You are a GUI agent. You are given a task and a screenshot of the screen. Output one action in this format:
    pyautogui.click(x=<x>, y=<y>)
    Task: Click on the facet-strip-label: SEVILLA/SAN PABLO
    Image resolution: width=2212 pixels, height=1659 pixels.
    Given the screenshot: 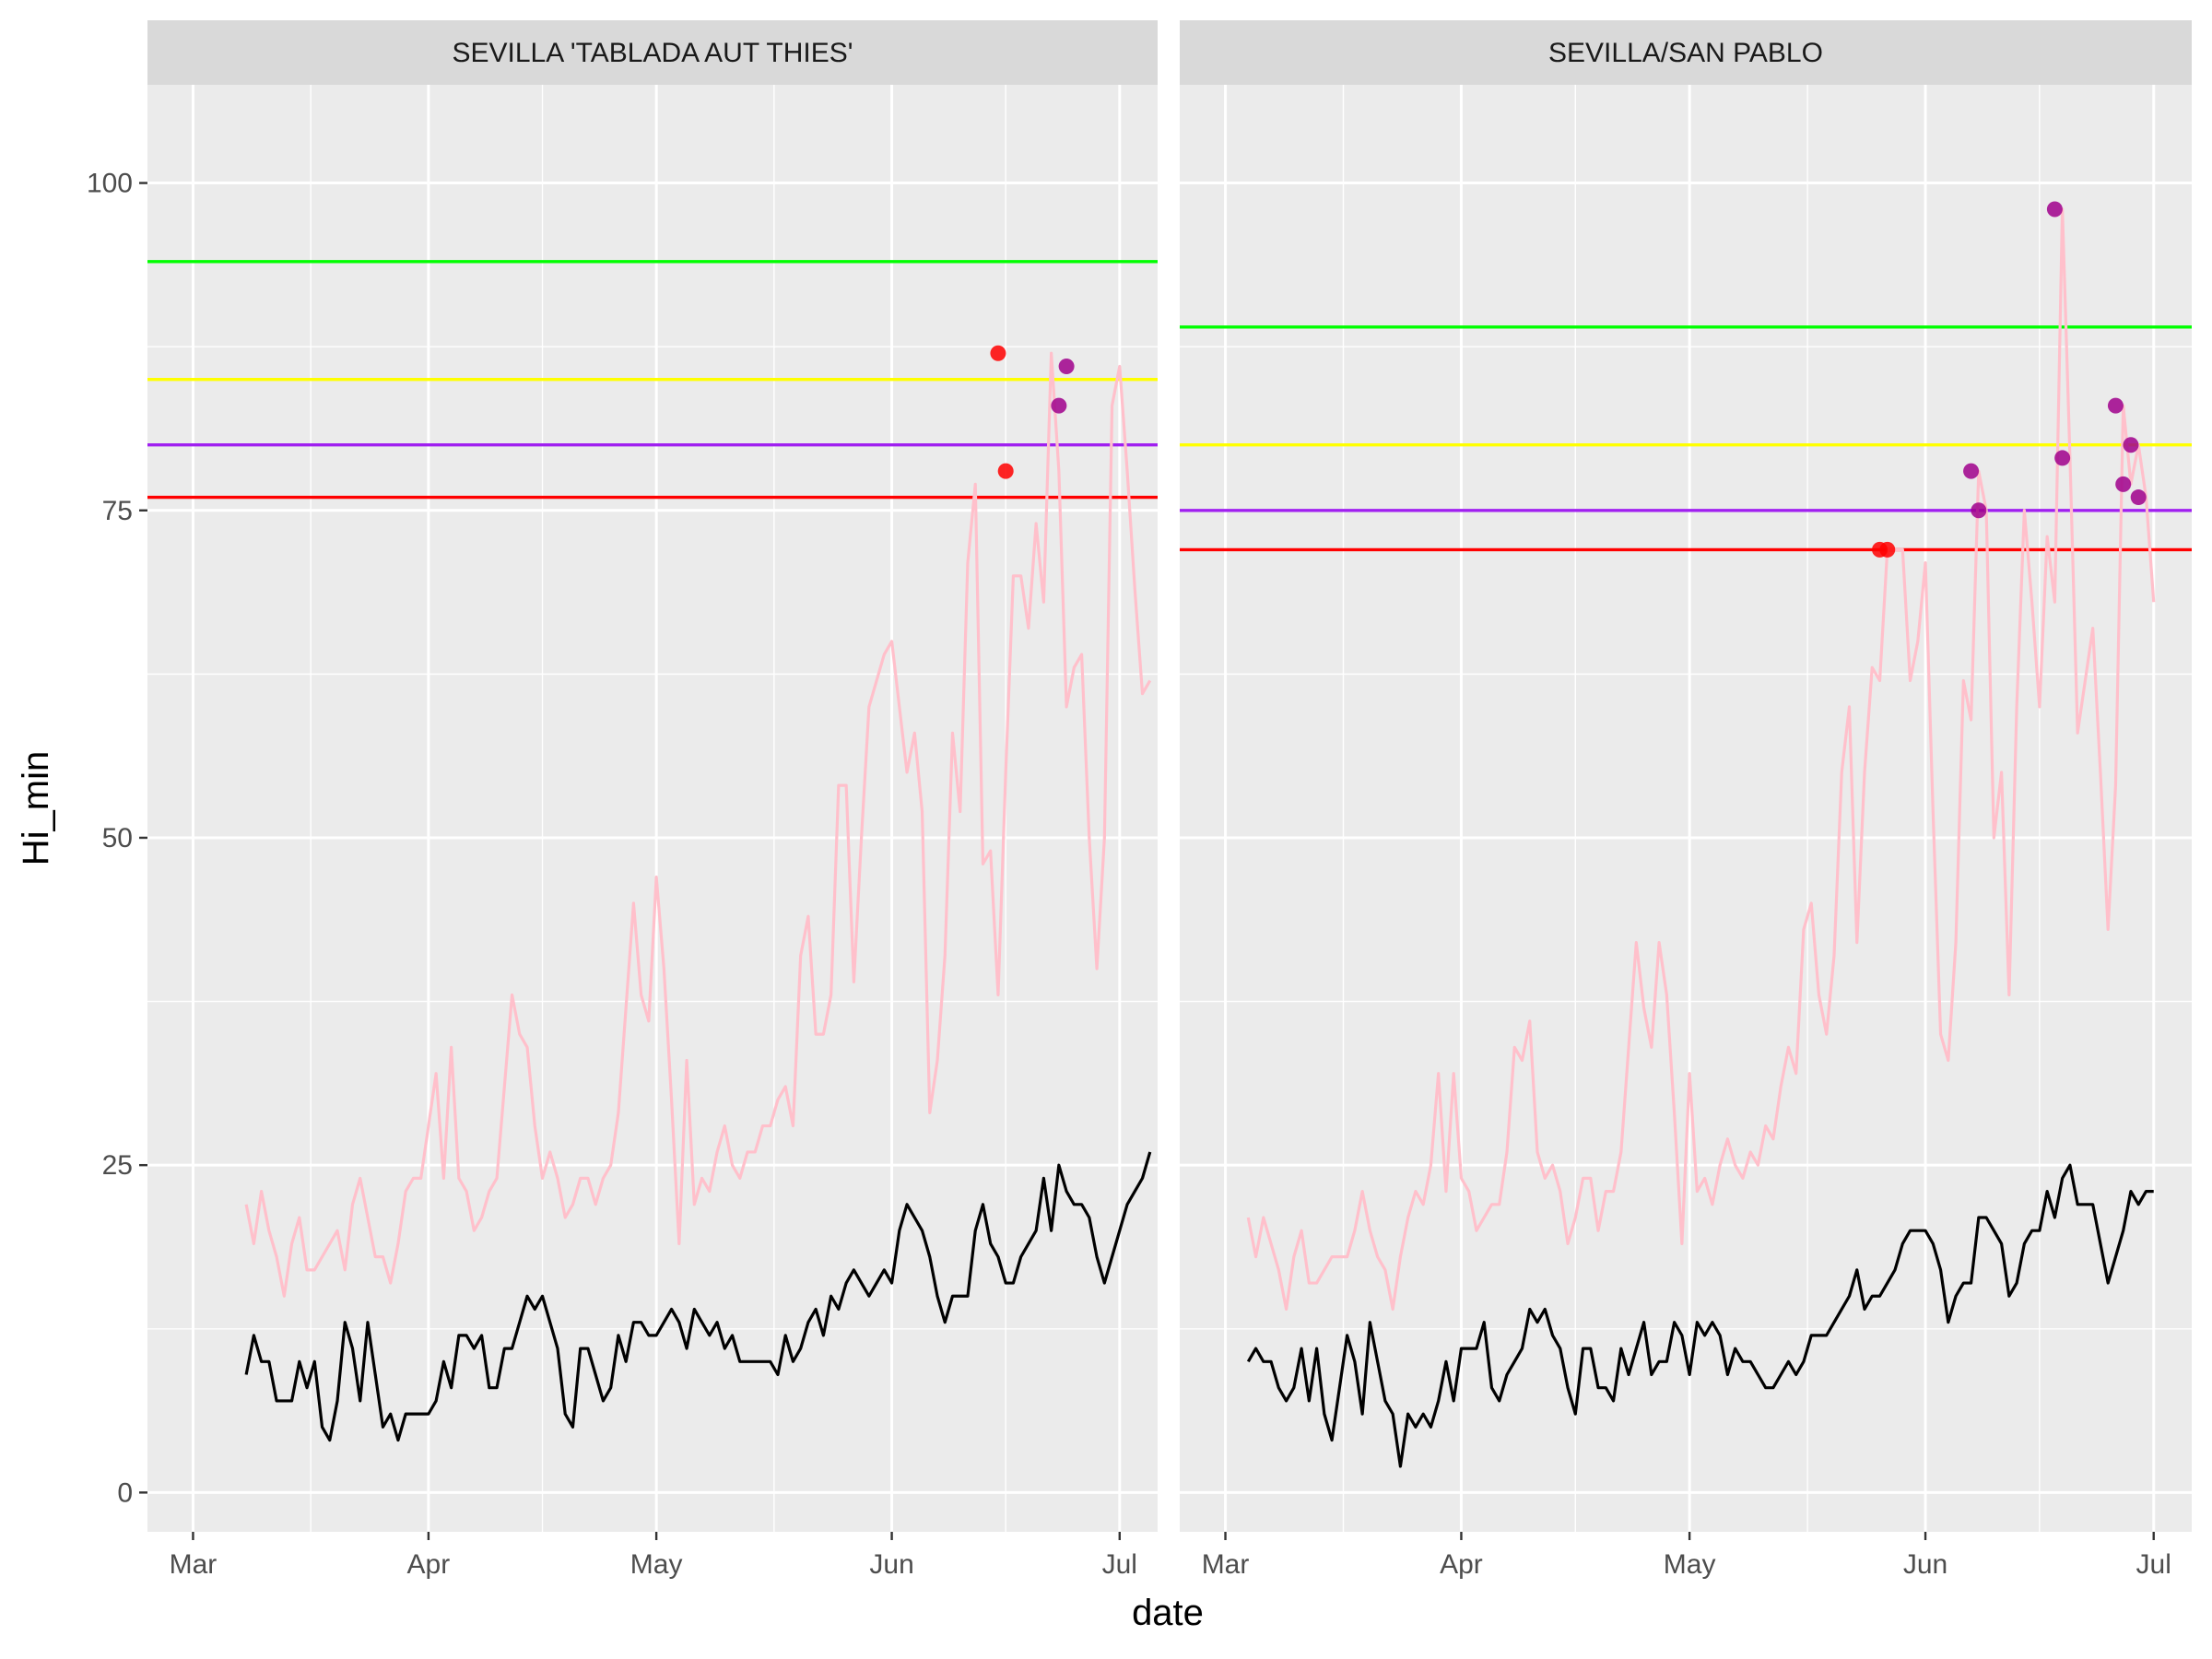 What is the action you would take?
    pyautogui.click(x=1685, y=53)
    